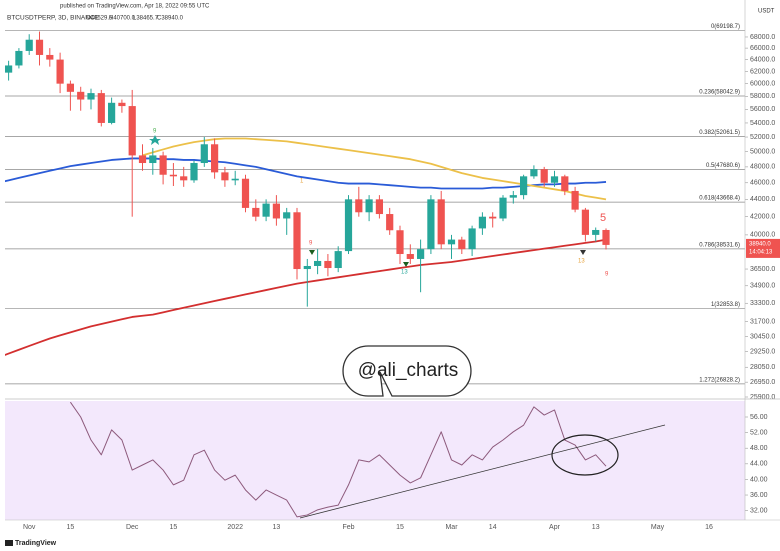 Image resolution: width=780 pixels, height=551 pixels. Describe the element at coordinates (725, 27) in the screenshot. I see `fib-label: 0(69198.7)` at that location.